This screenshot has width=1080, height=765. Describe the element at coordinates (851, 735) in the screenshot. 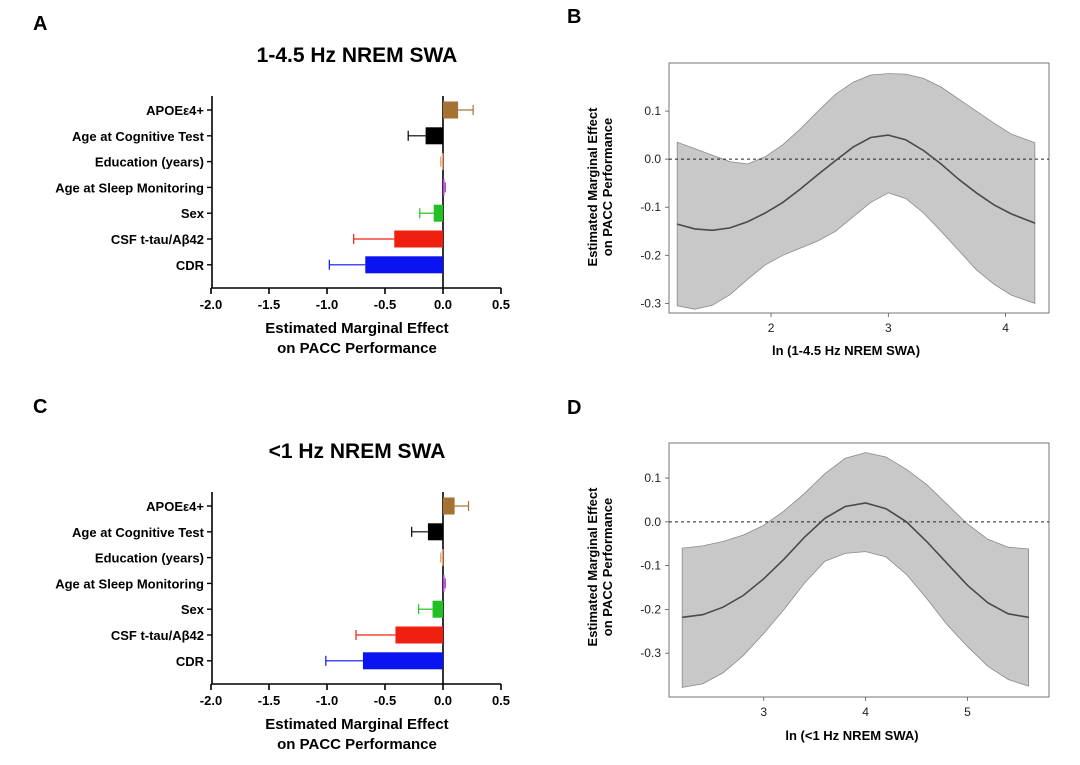

I see `x-axis-label: ln (<1 Hz NREM SWA)` at that location.